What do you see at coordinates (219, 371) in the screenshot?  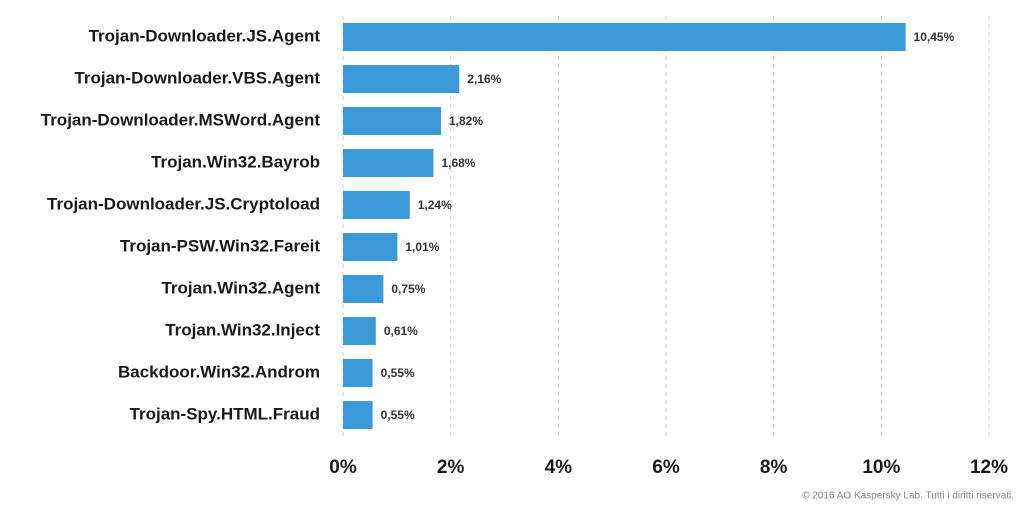 I see `y-tick-label: Backdoor.Win32.Androm` at bounding box center [219, 371].